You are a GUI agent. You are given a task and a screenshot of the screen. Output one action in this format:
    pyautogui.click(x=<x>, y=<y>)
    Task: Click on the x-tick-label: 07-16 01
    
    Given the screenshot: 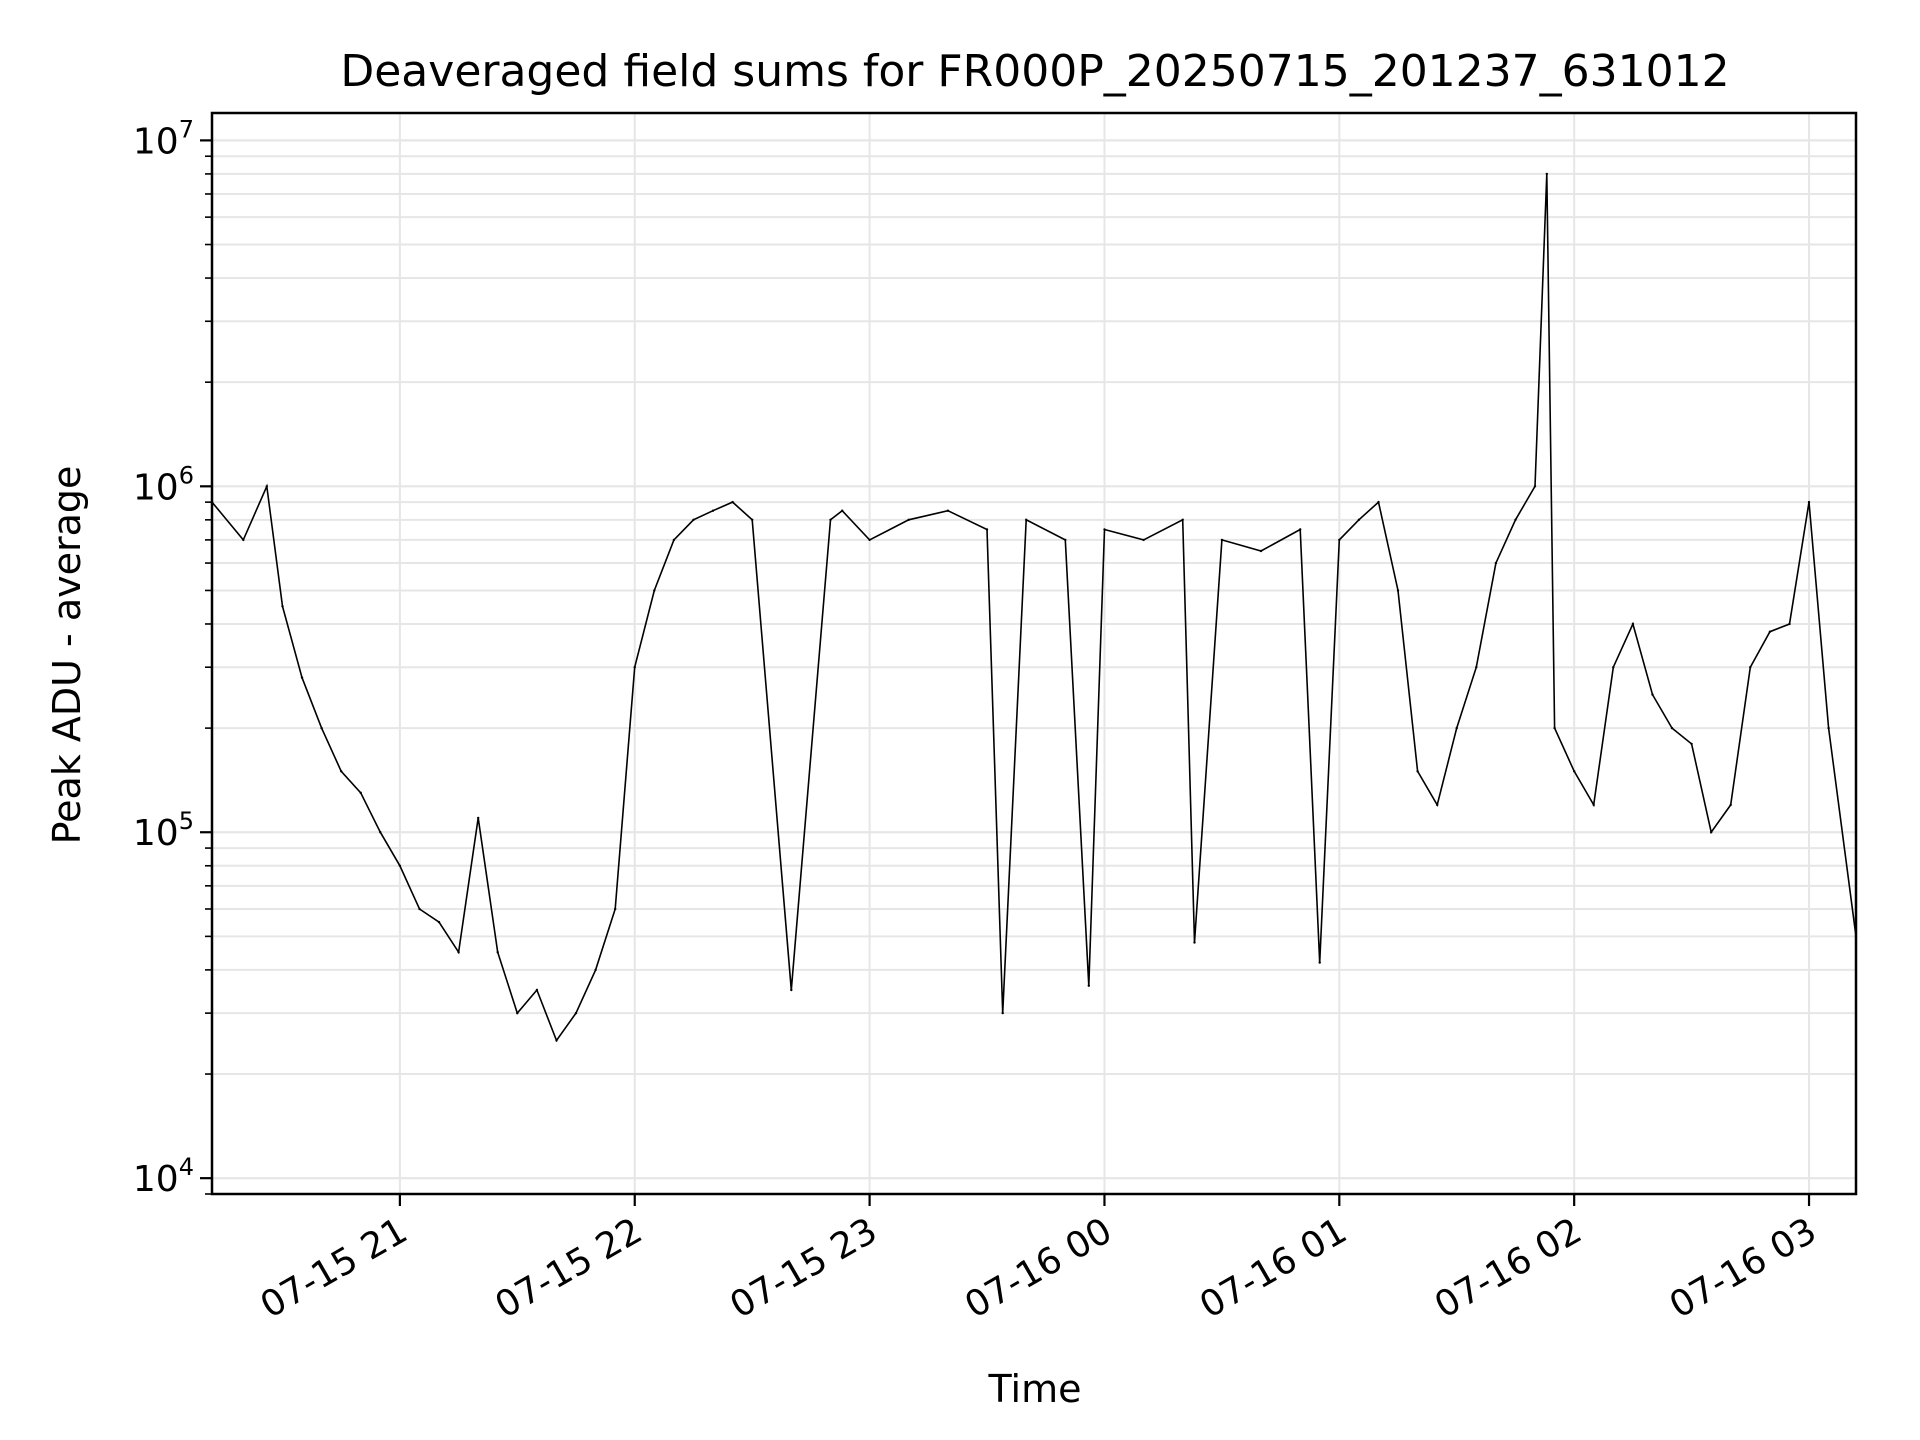 What is the action you would take?
    pyautogui.click(x=1273, y=1268)
    